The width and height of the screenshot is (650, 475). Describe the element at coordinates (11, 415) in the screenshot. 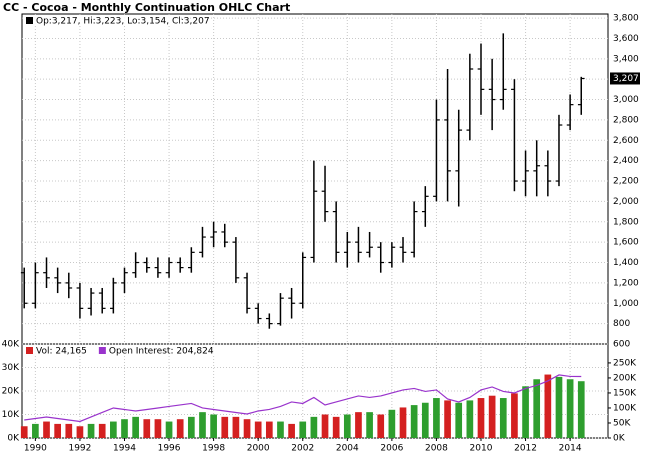

I see `y-tick-label: 10K` at that location.